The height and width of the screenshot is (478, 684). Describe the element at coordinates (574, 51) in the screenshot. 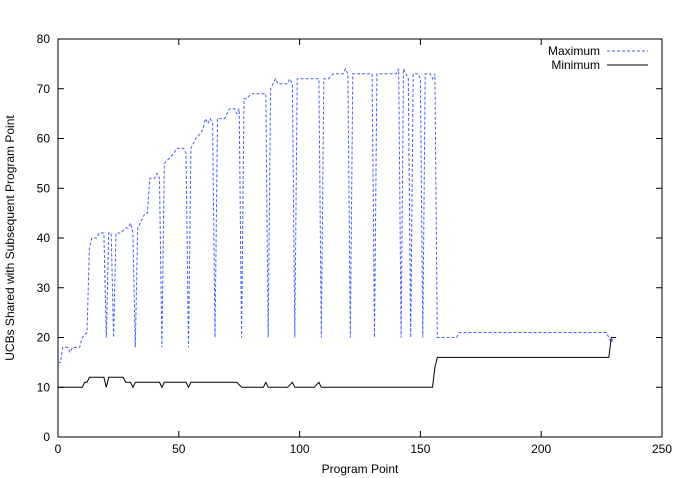

I see `legend-label-maximum: Maximum` at that location.